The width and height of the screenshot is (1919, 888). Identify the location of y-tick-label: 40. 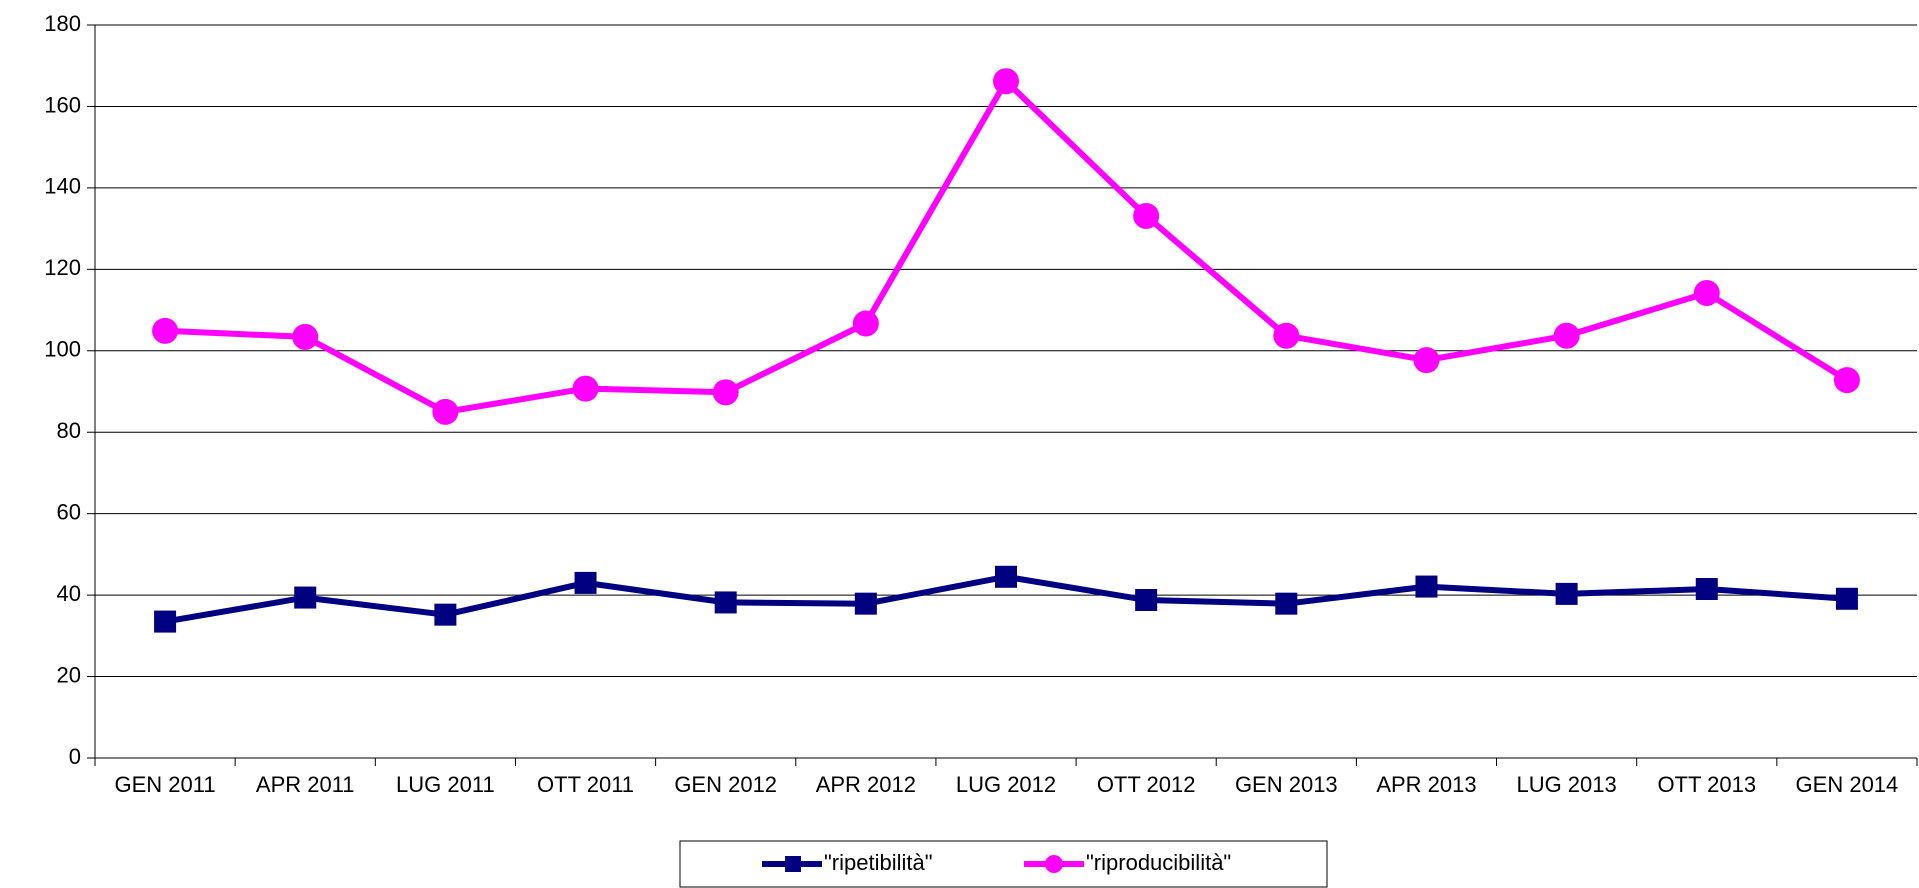
(69, 593).